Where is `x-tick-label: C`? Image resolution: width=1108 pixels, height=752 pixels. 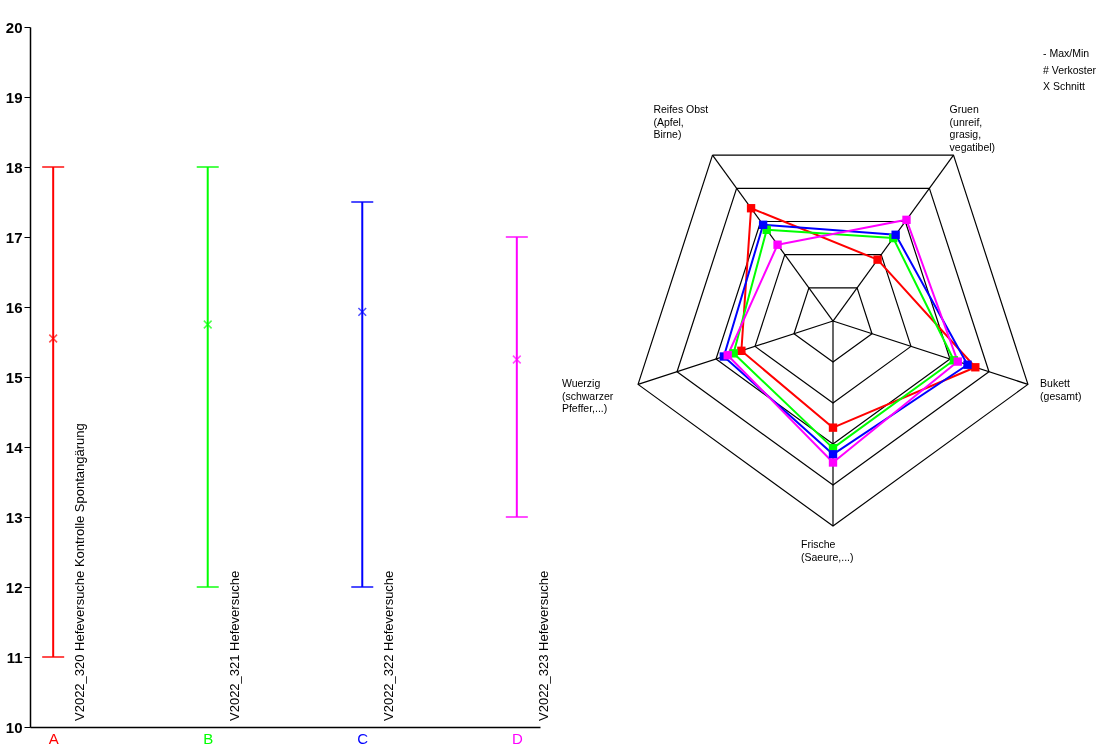
x-tick-label: C is located at coordinates (363, 738).